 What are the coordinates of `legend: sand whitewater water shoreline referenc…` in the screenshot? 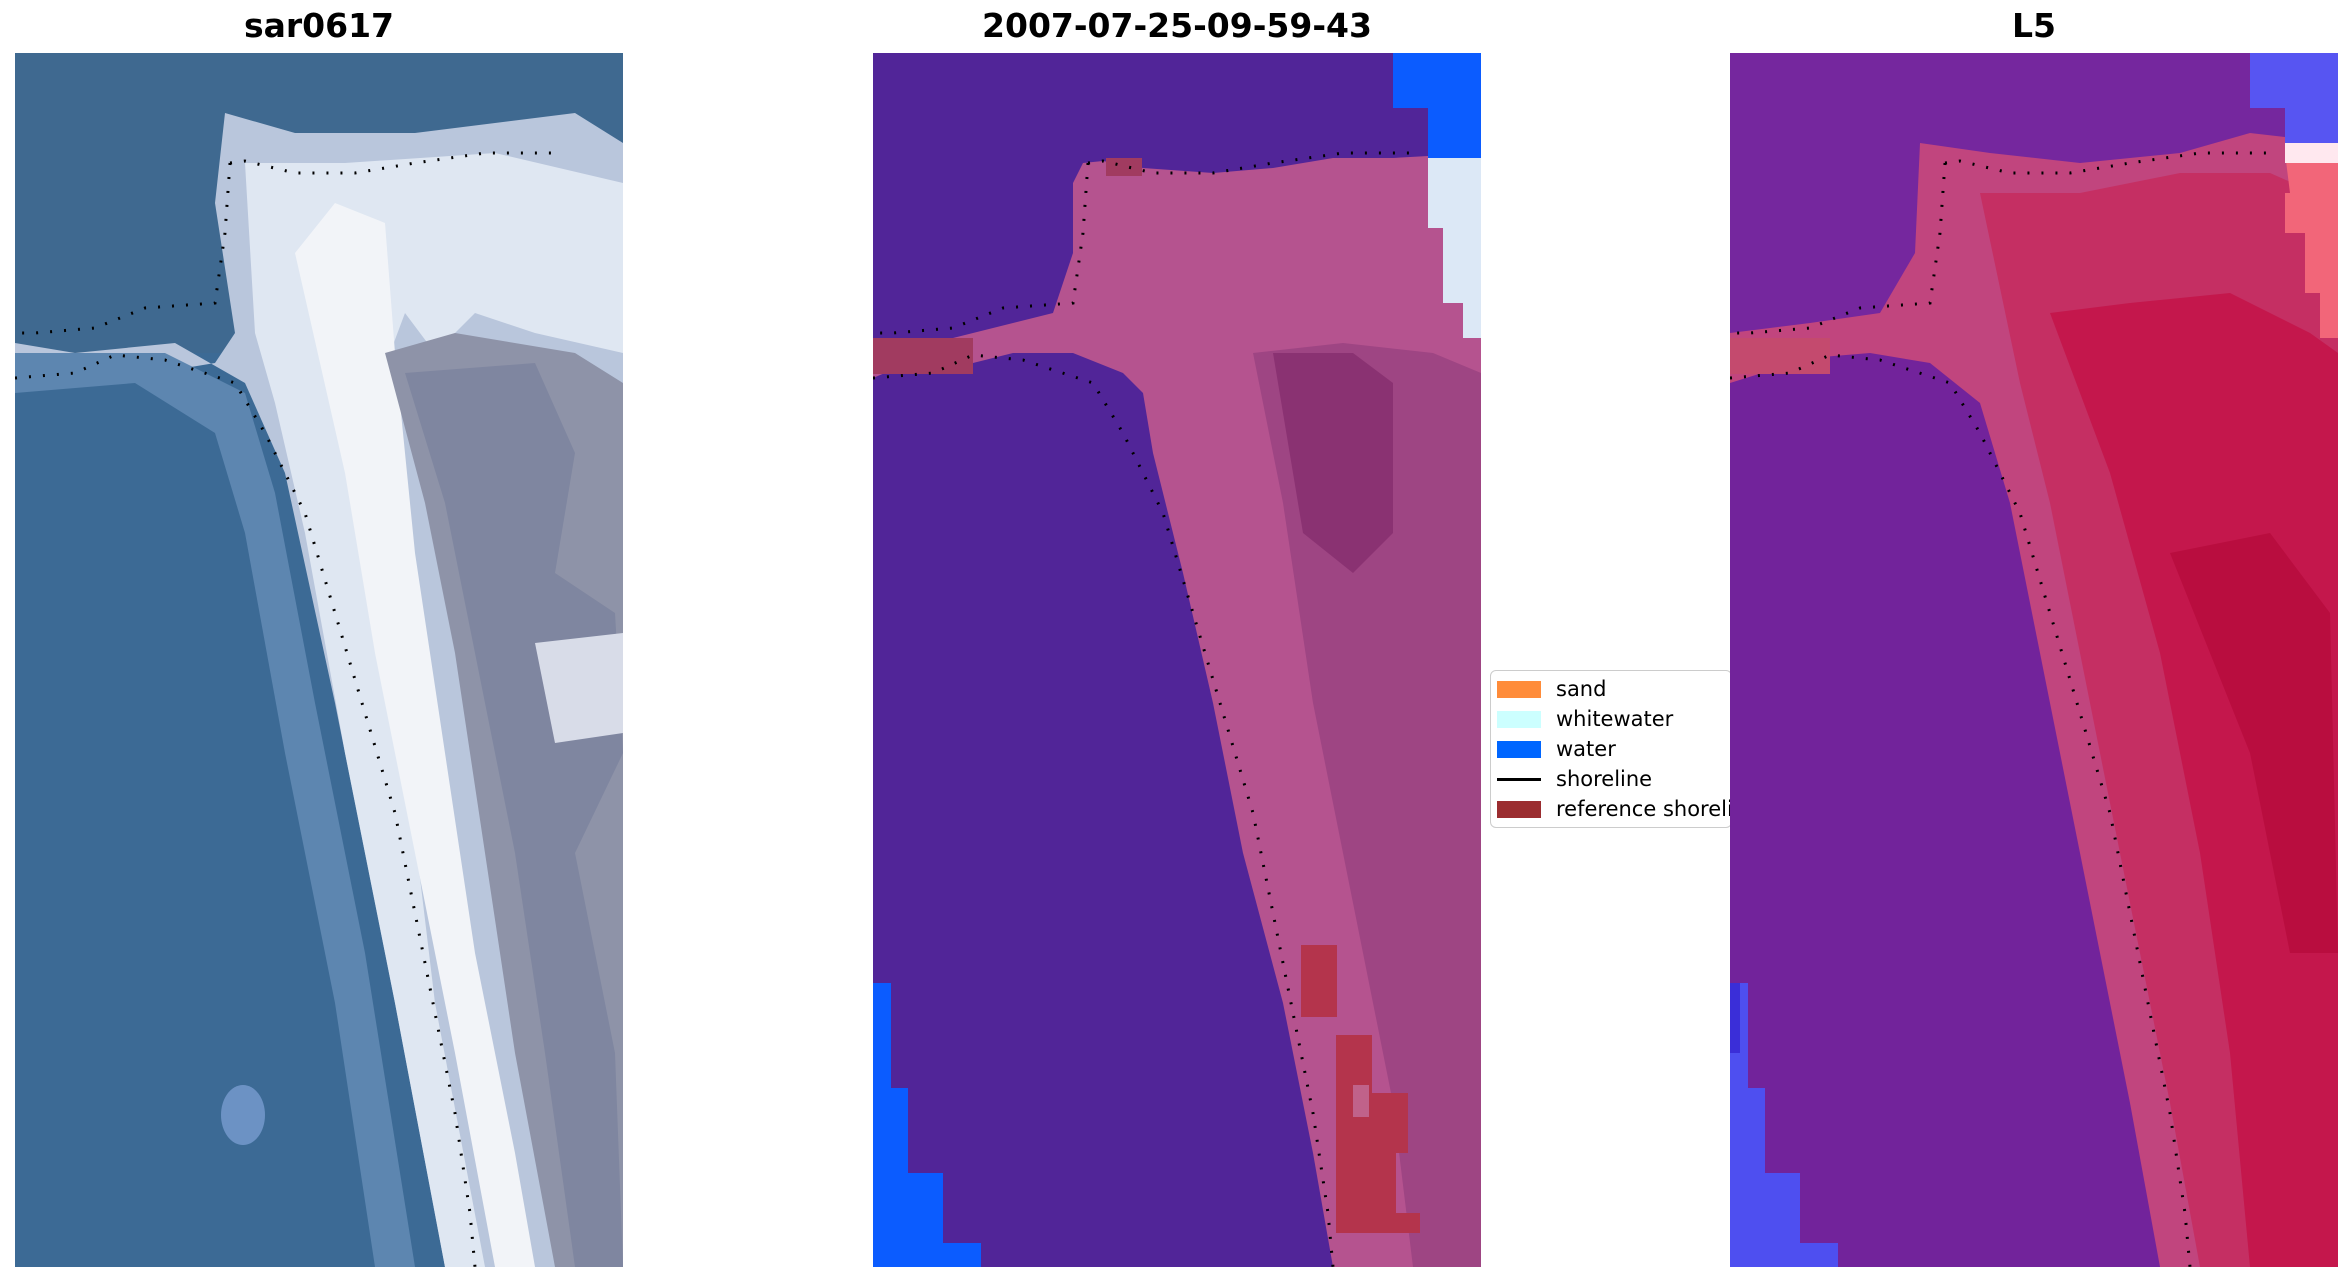 It's located at (1611, 749).